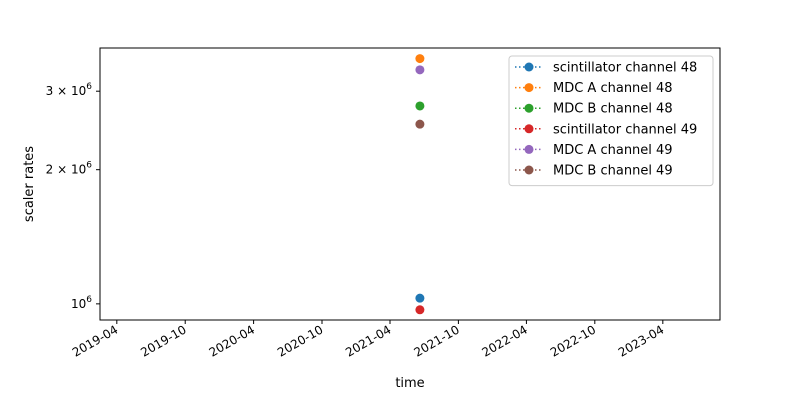 The image size is (800, 400). What do you see at coordinates (625, 129) in the screenshot?
I see `legend-label-3: scintillator channel 49` at bounding box center [625, 129].